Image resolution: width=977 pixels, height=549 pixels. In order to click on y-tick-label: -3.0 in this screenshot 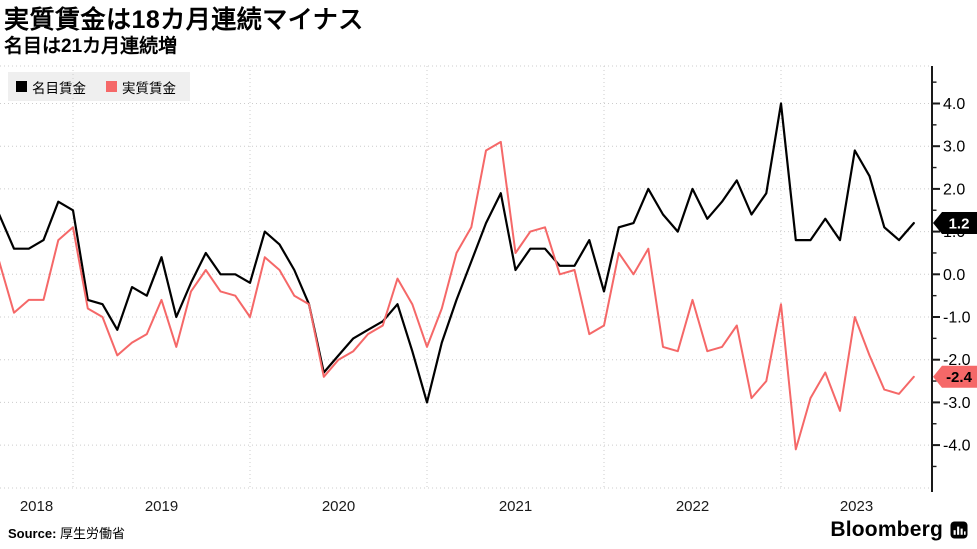, I will do `click(957, 403)`.